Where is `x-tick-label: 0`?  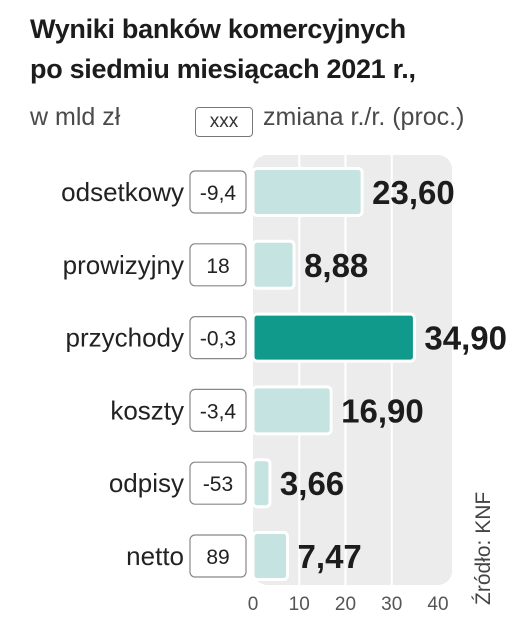 x-tick-label: 0 is located at coordinates (253, 604).